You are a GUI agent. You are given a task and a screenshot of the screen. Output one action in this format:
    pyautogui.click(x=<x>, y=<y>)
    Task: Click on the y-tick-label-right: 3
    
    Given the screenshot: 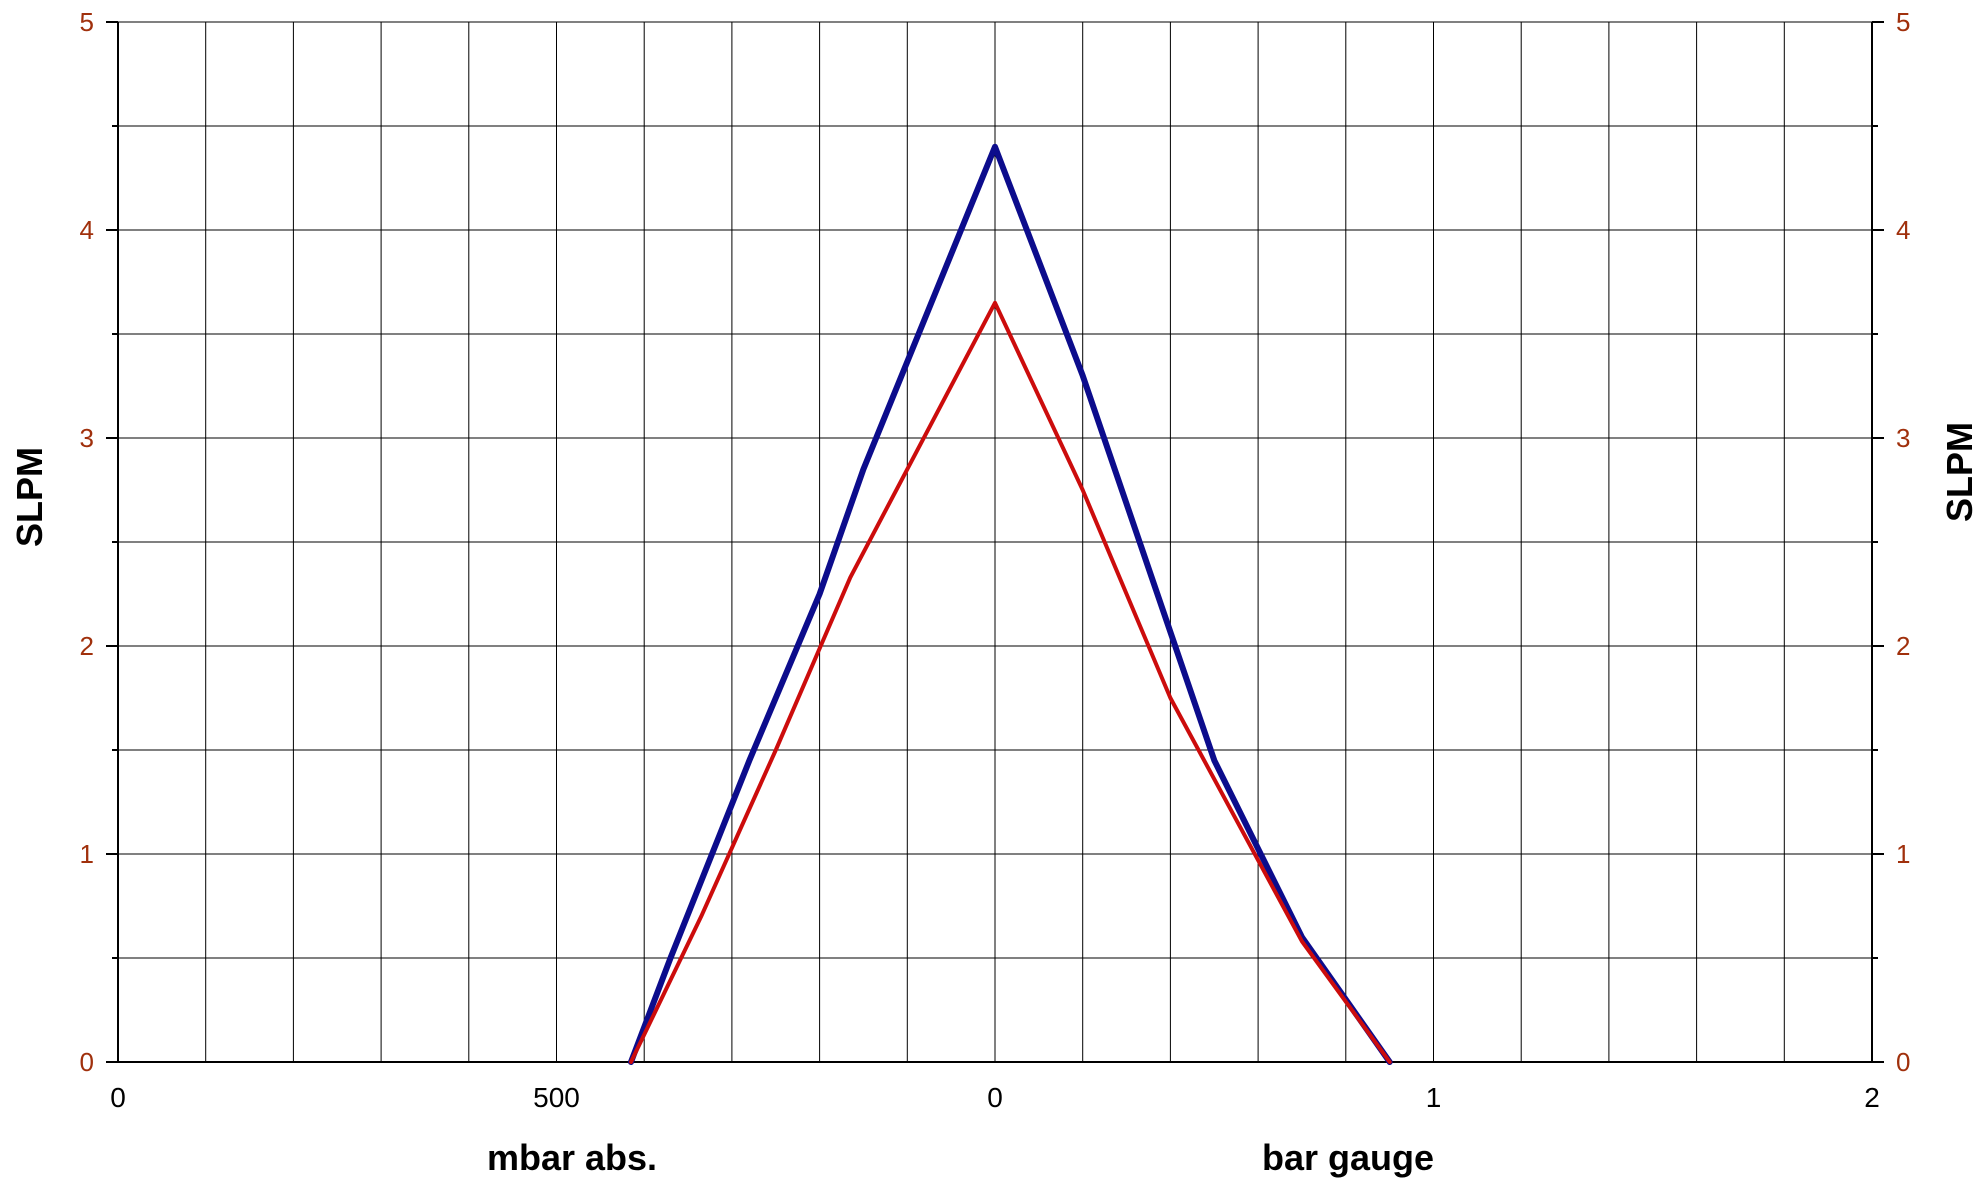 What is the action you would take?
    pyautogui.click(x=1903, y=438)
    